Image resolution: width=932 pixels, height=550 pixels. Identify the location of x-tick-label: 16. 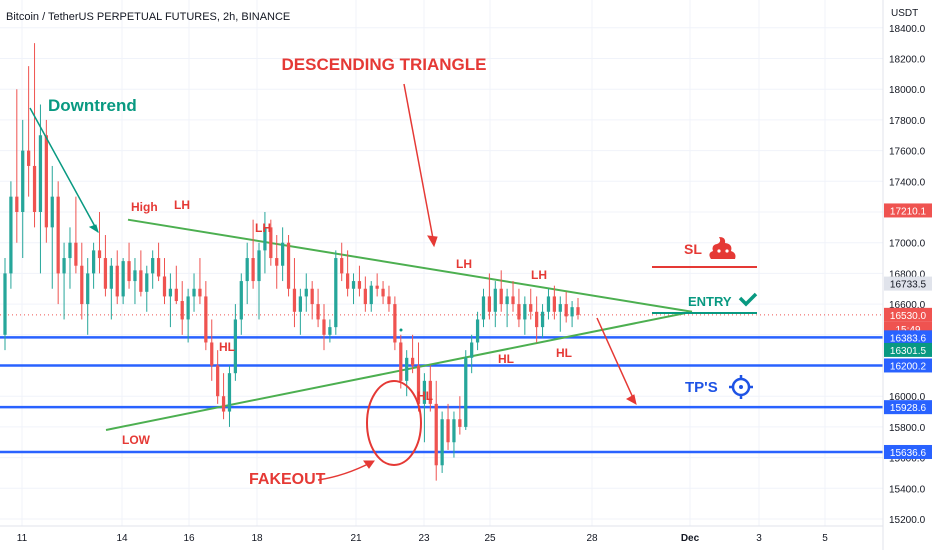
(189, 538).